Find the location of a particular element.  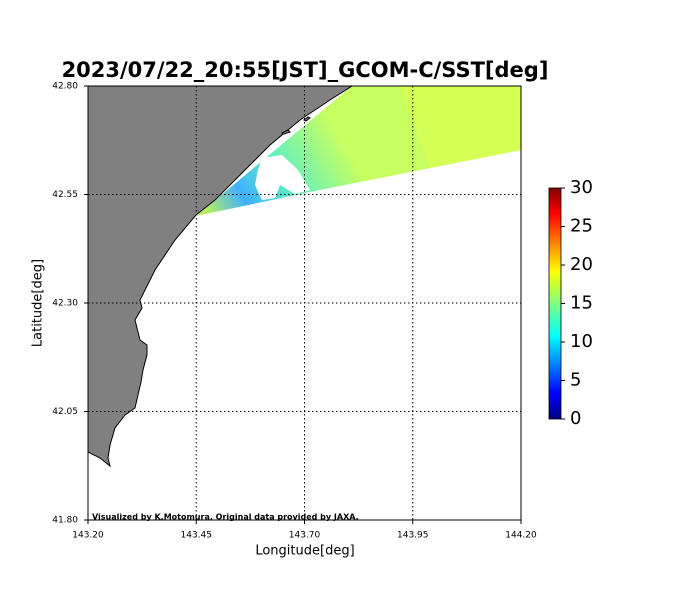

y-tick-label: 42.05 is located at coordinates (65, 412).